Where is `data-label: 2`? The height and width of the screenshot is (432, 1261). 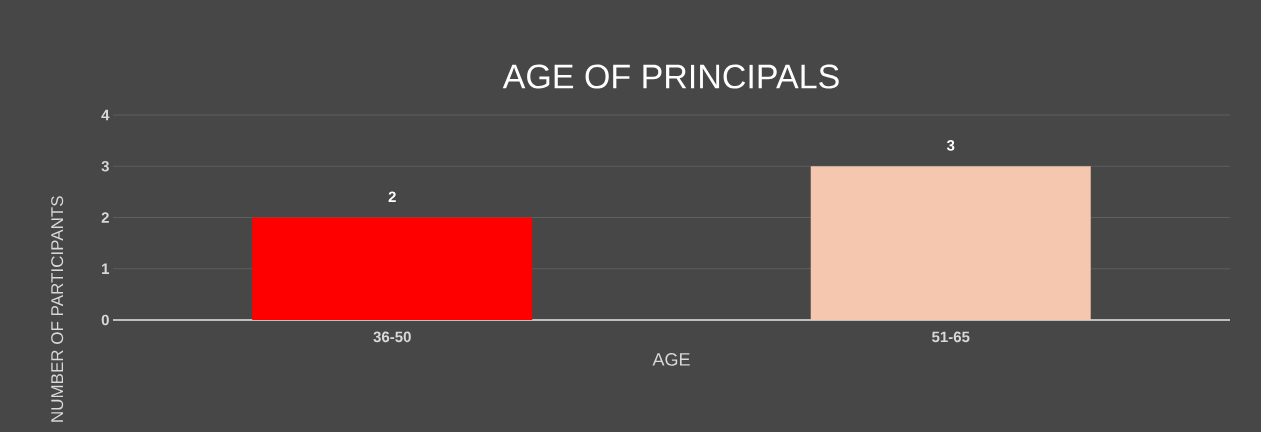
data-label: 2 is located at coordinates (392, 196).